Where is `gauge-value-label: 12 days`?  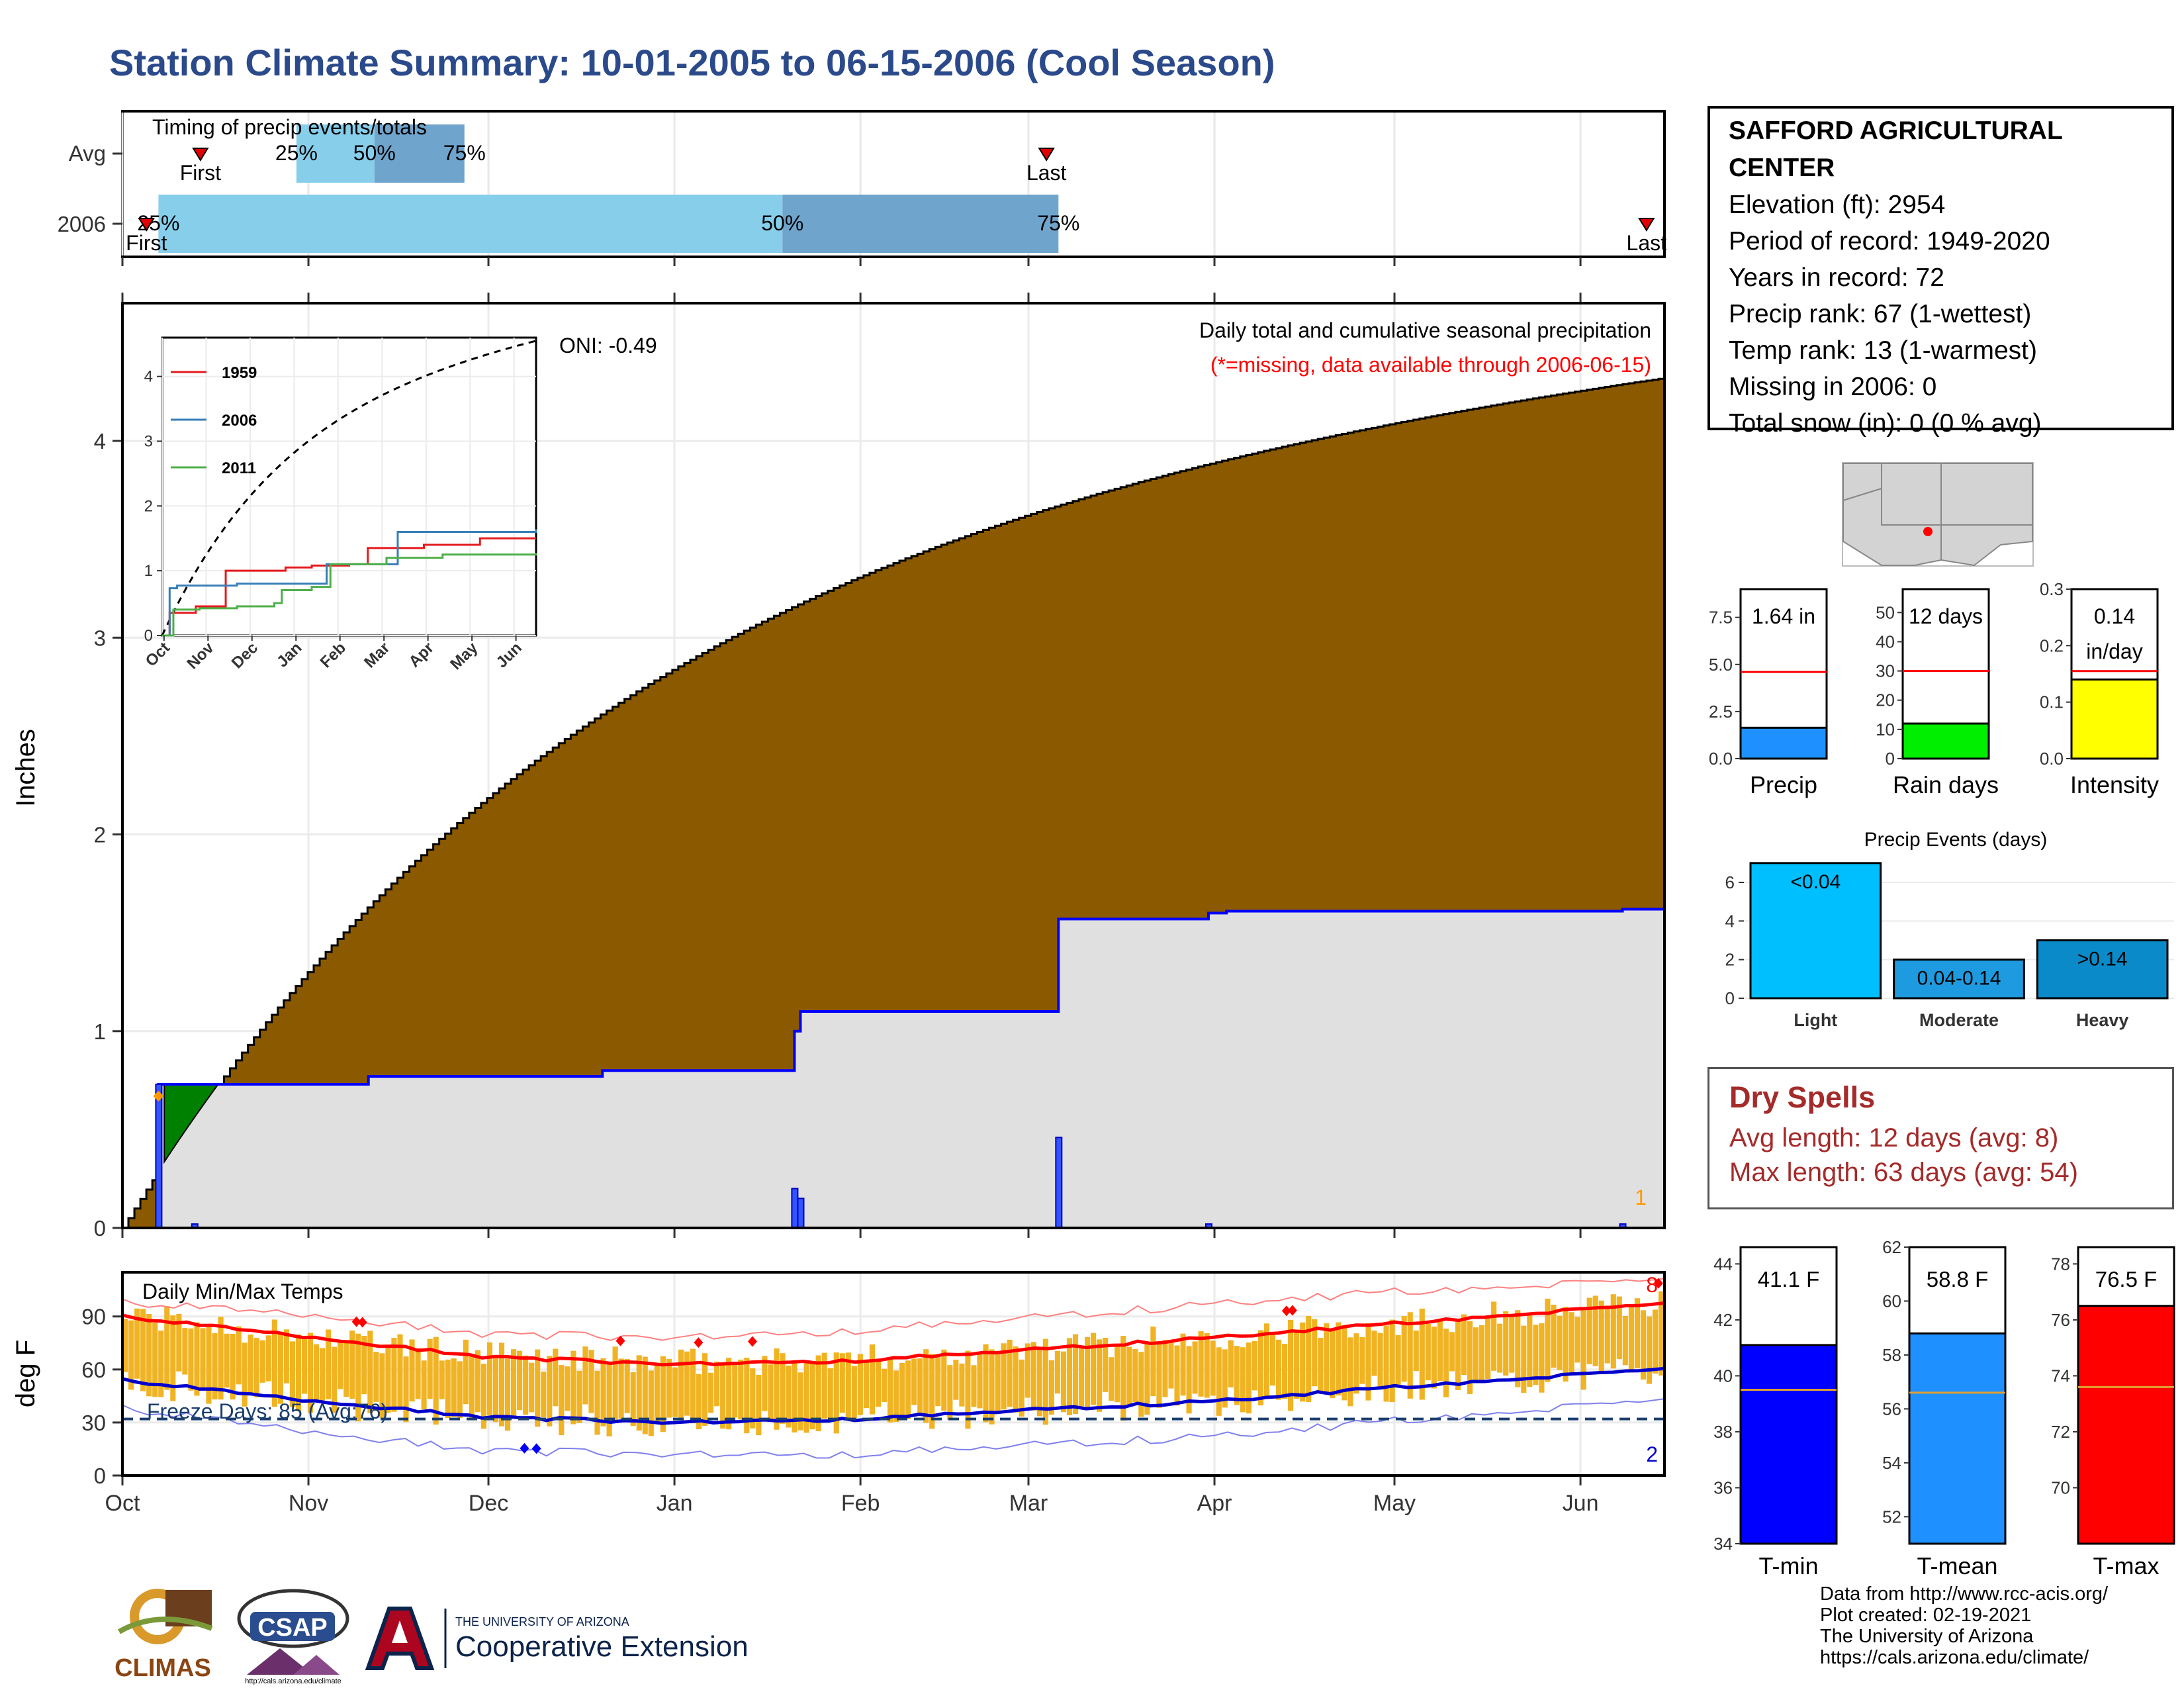 gauge-value-label: 12 days is located at coordinates (1946, 616).